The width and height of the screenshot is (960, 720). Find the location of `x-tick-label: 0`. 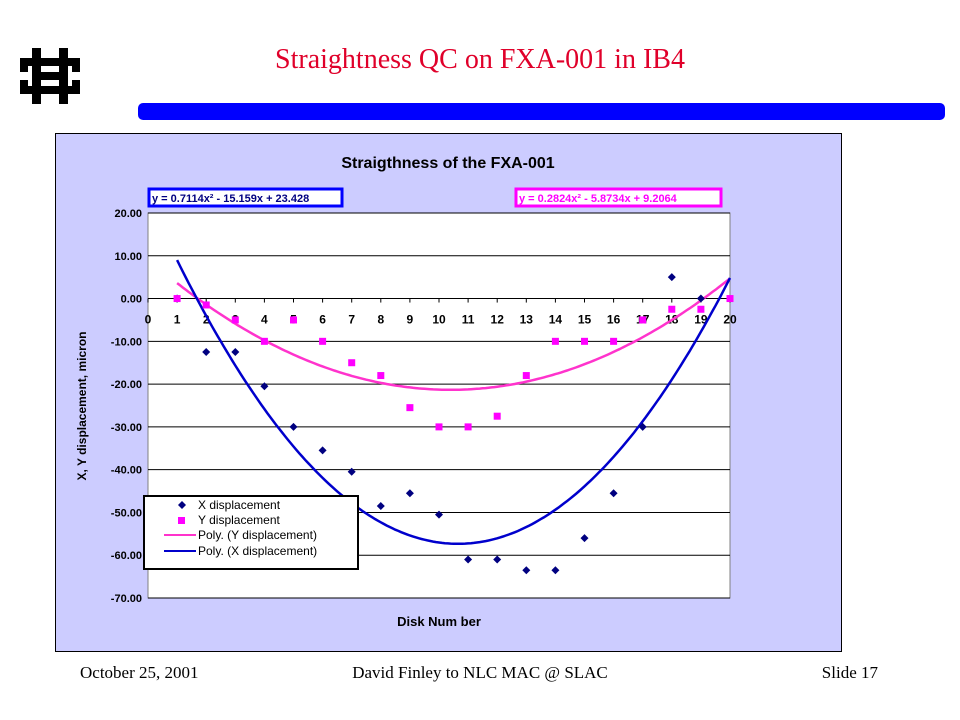

x-tick-label: 0 is located at coordinates (148, 320).